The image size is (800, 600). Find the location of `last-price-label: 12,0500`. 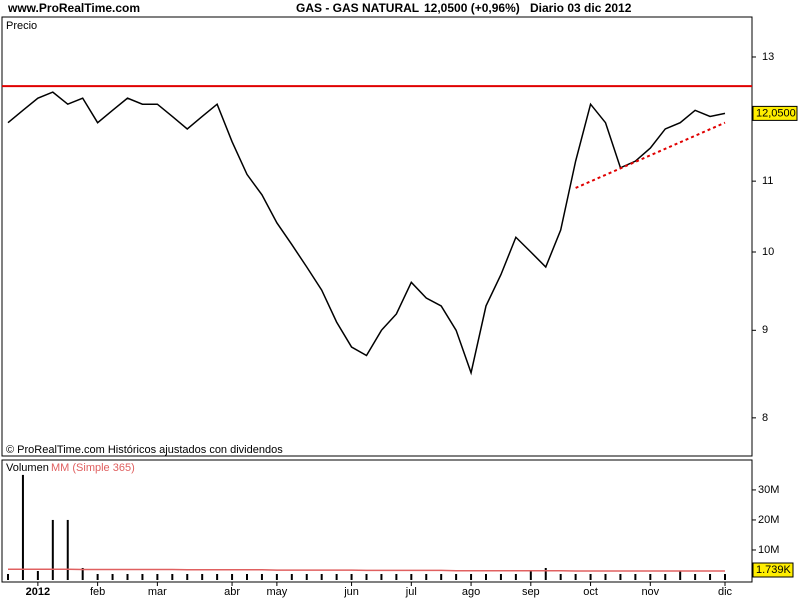

last-price-label: 12,0500 is located at coordinates (776, 113).